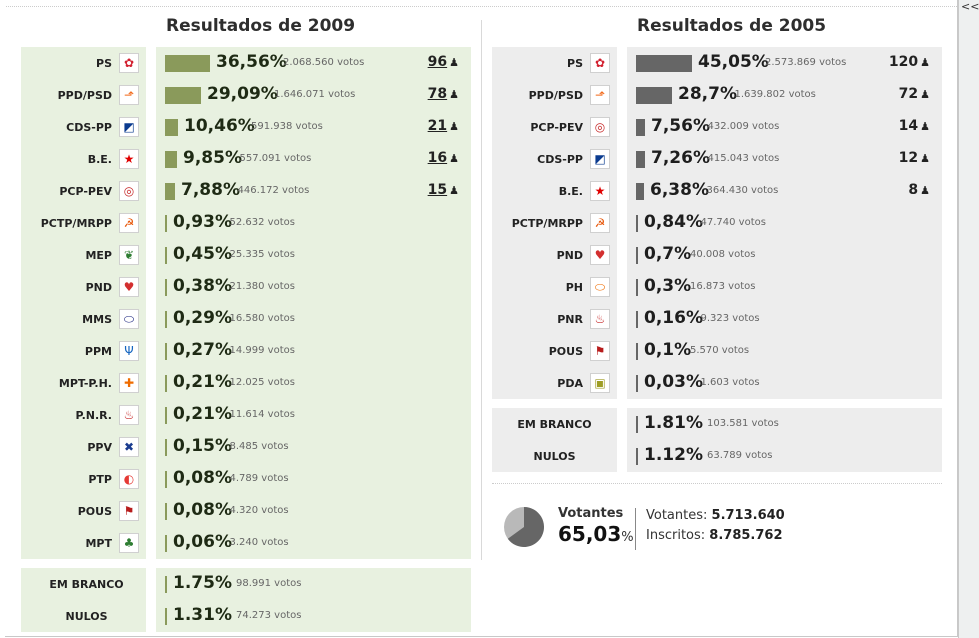 Image resolution: width=979 pixels, height=638 pixels. Describe the element at coordinates (784, 95) in the screenshot. I see `party-result-row: 28,7% 1.639.802 votos 72 ♟` at that location.